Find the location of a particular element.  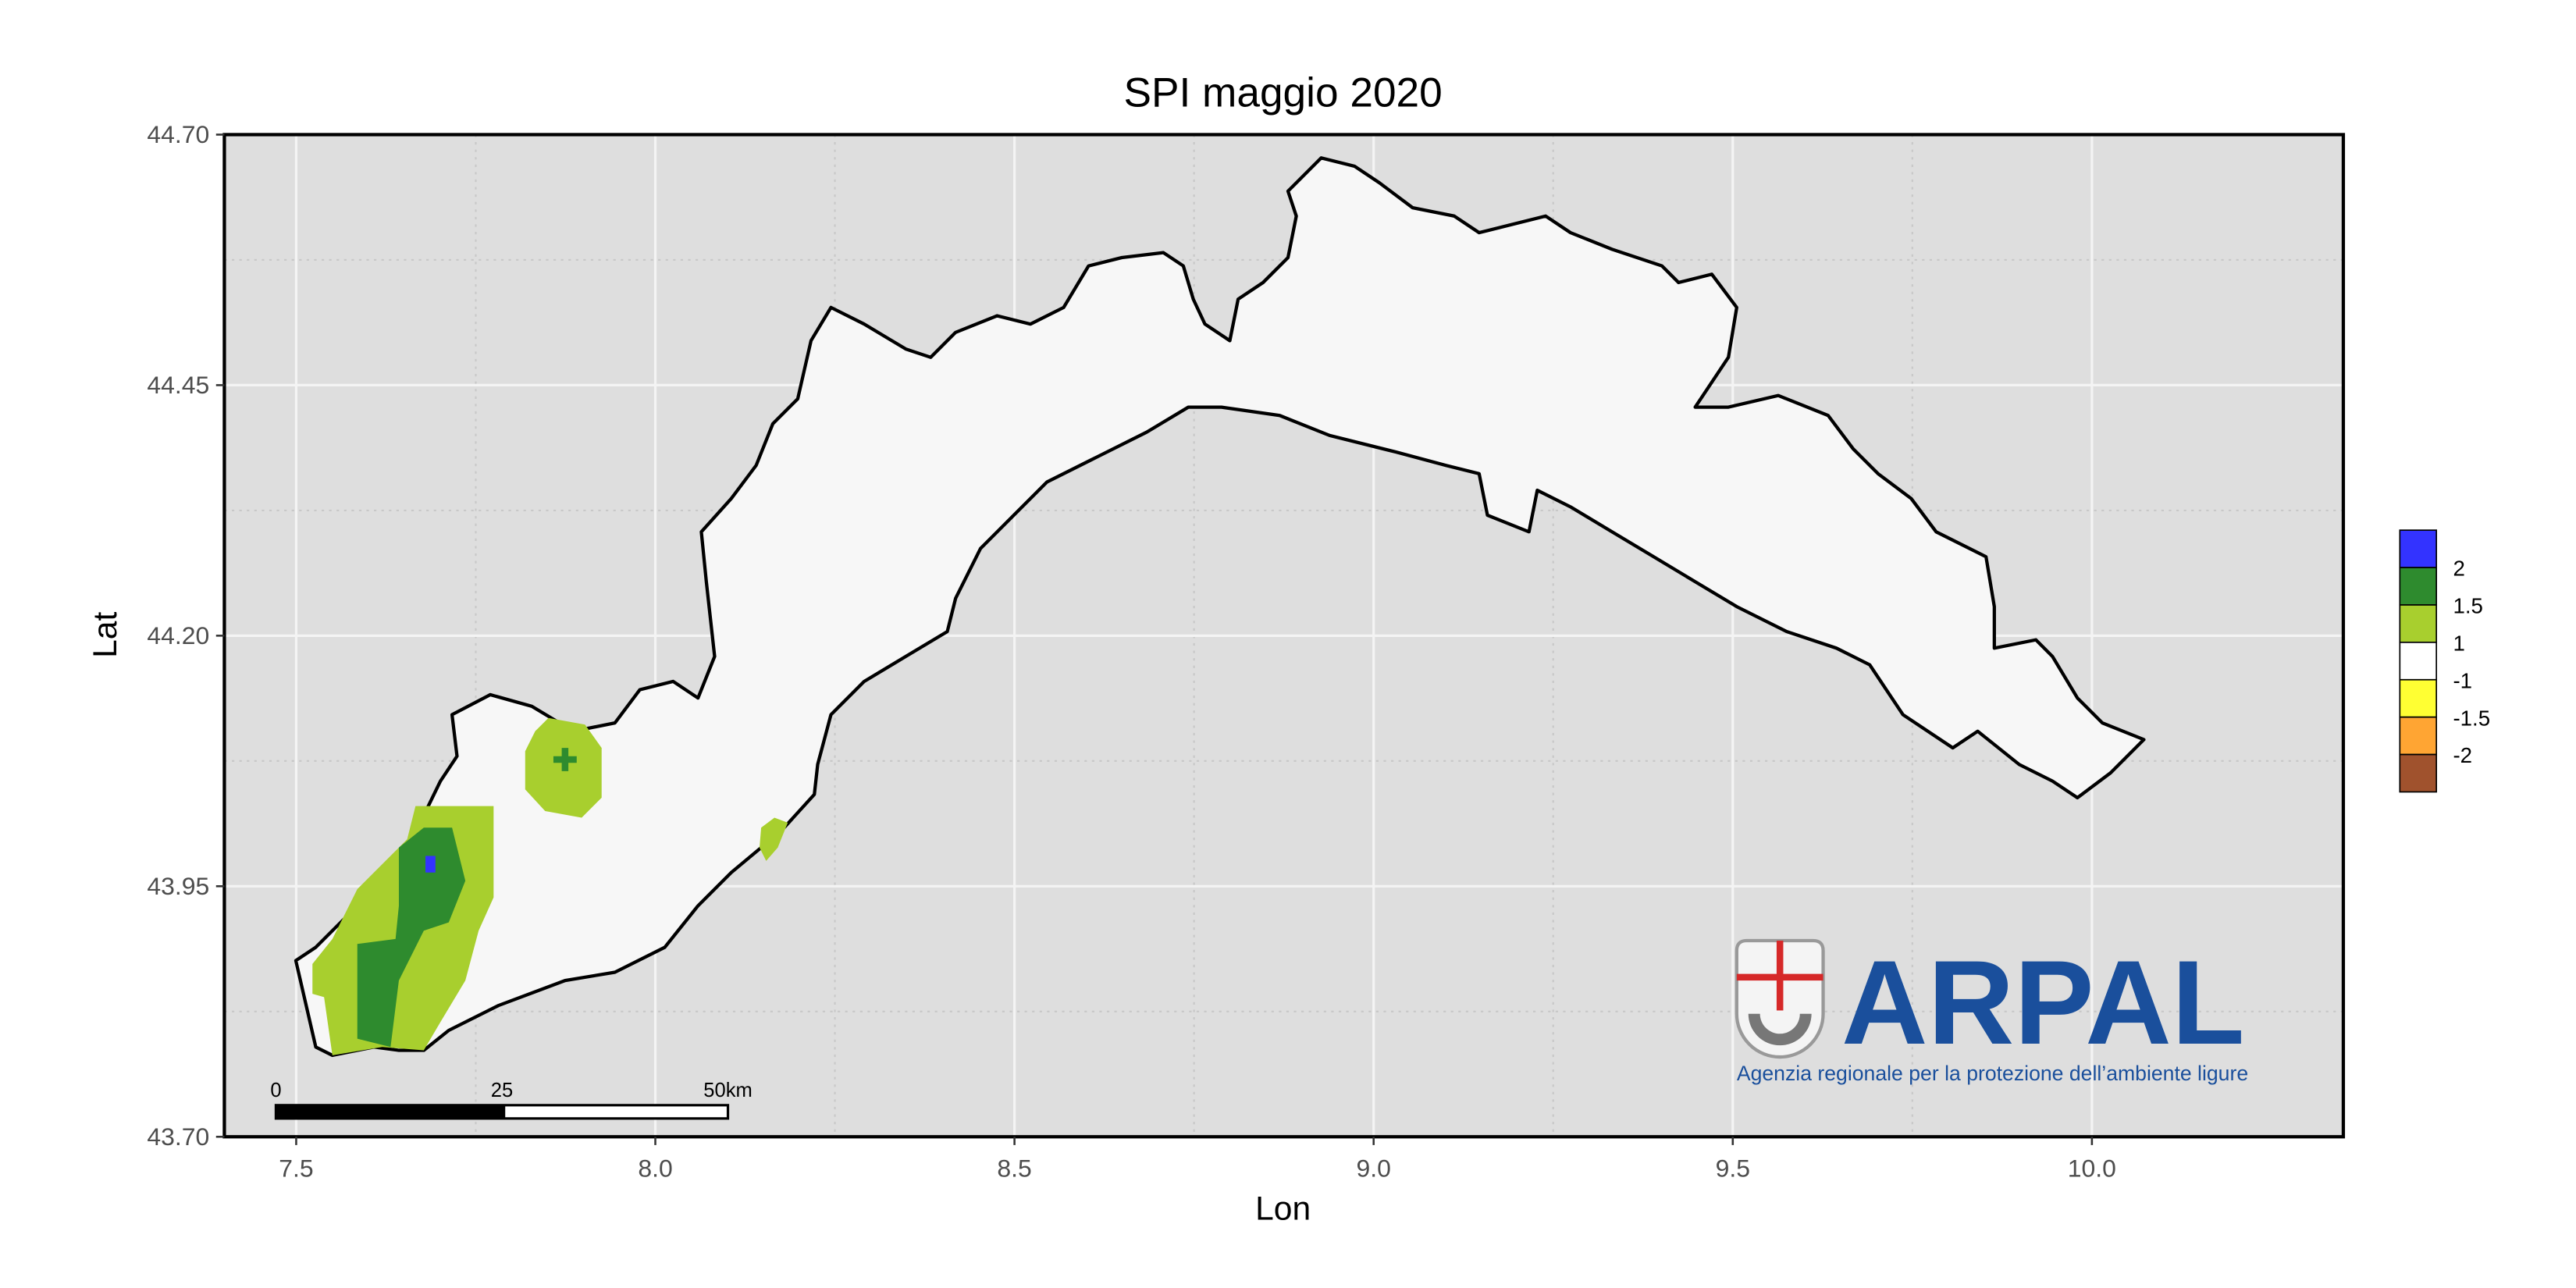

x-tick-label: 7.5 is located at coordinates (296, 1168).